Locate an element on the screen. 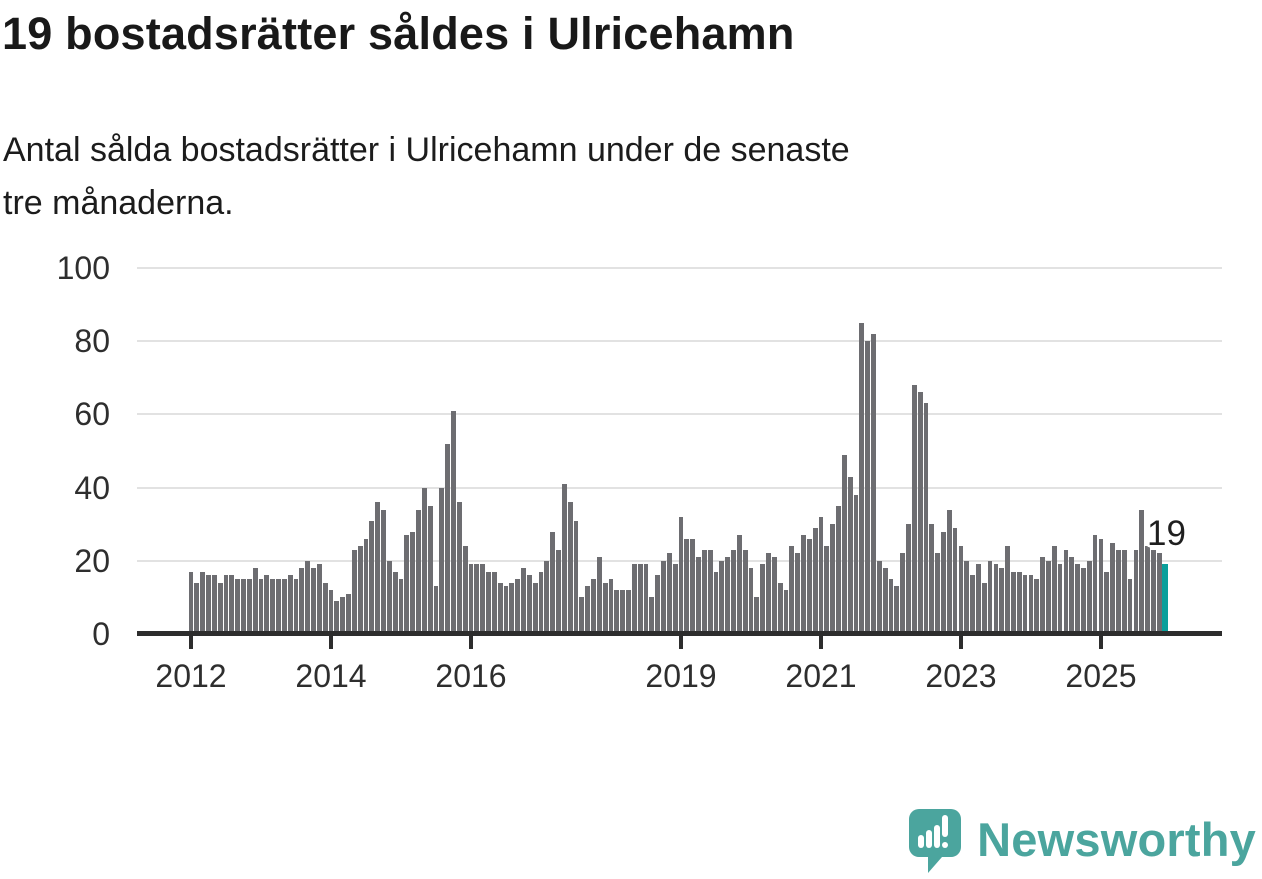 This screenshot has height=879, width=1262. subtitle-line-2: tre månaderna. is located at coordinates (118, 203).